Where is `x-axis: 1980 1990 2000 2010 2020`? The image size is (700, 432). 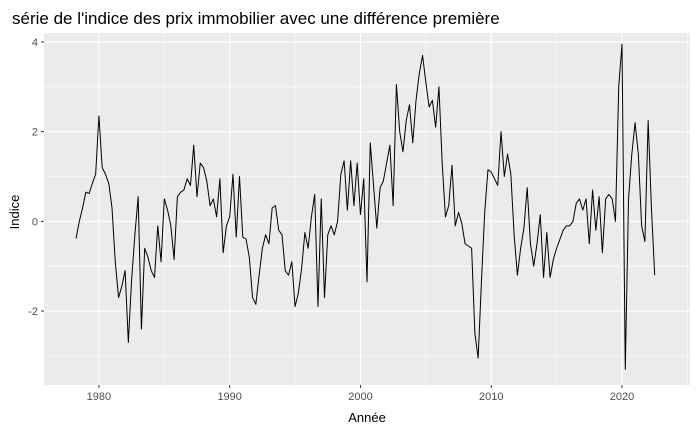
x-axis: 1980 1990 2000 2010 2020 is located at coordinates (360, 394).